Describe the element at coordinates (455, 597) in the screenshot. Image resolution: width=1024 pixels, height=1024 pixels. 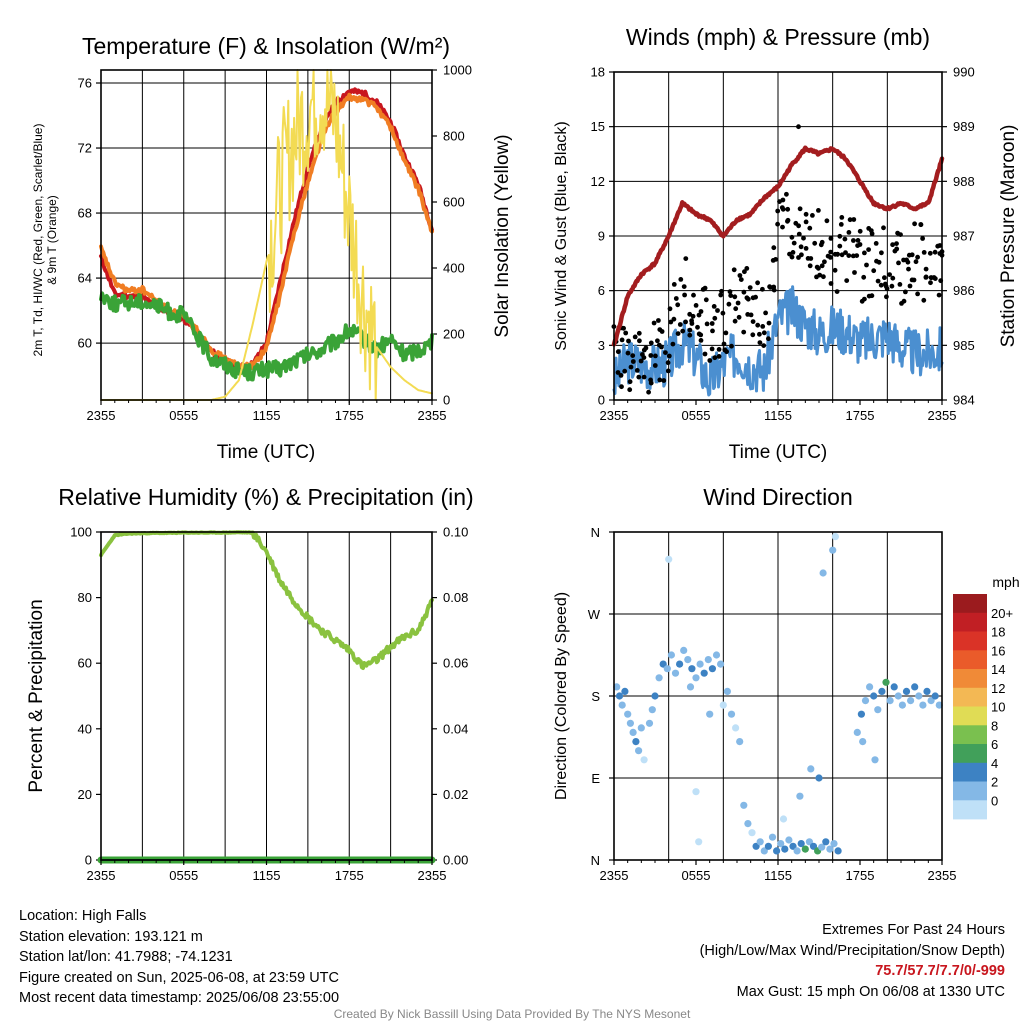
I see `y2-tick-label: 0.08` at that location.